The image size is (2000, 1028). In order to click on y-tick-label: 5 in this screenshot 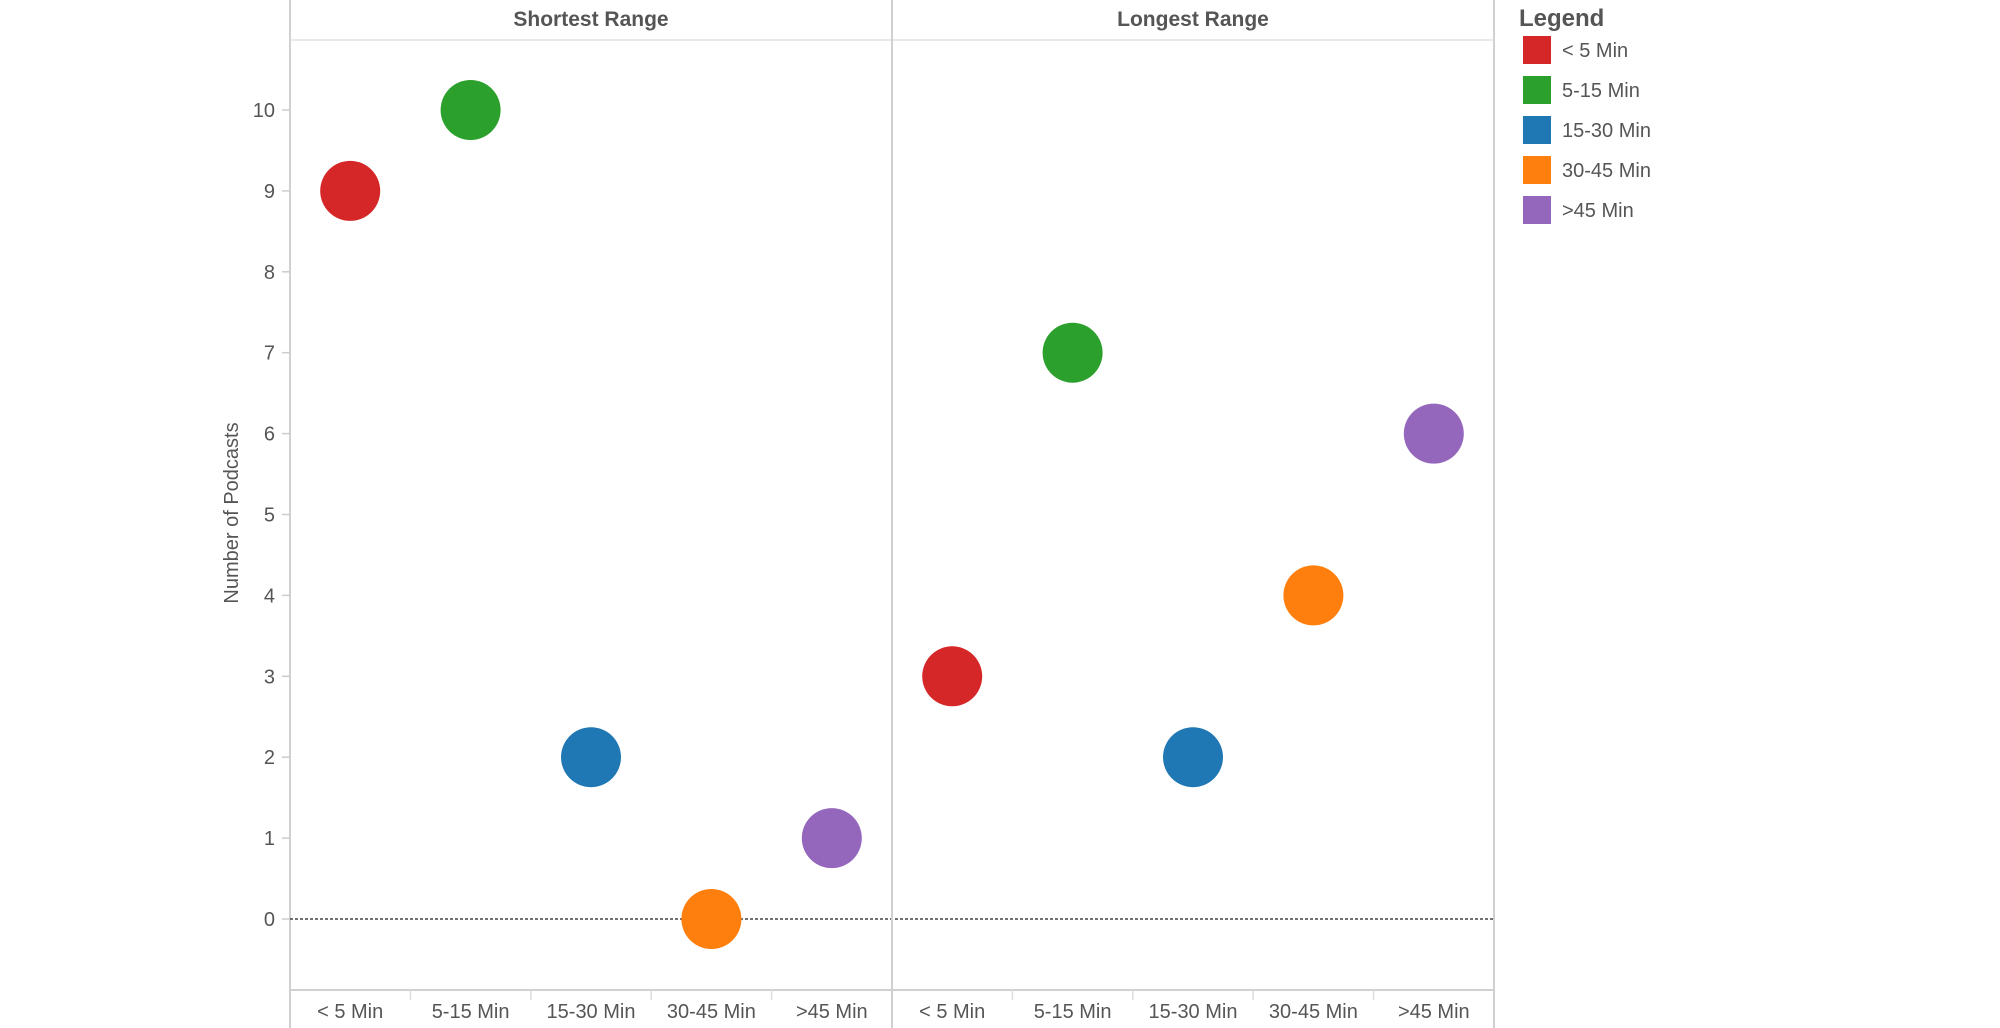, I will do `click(269, 516)`.